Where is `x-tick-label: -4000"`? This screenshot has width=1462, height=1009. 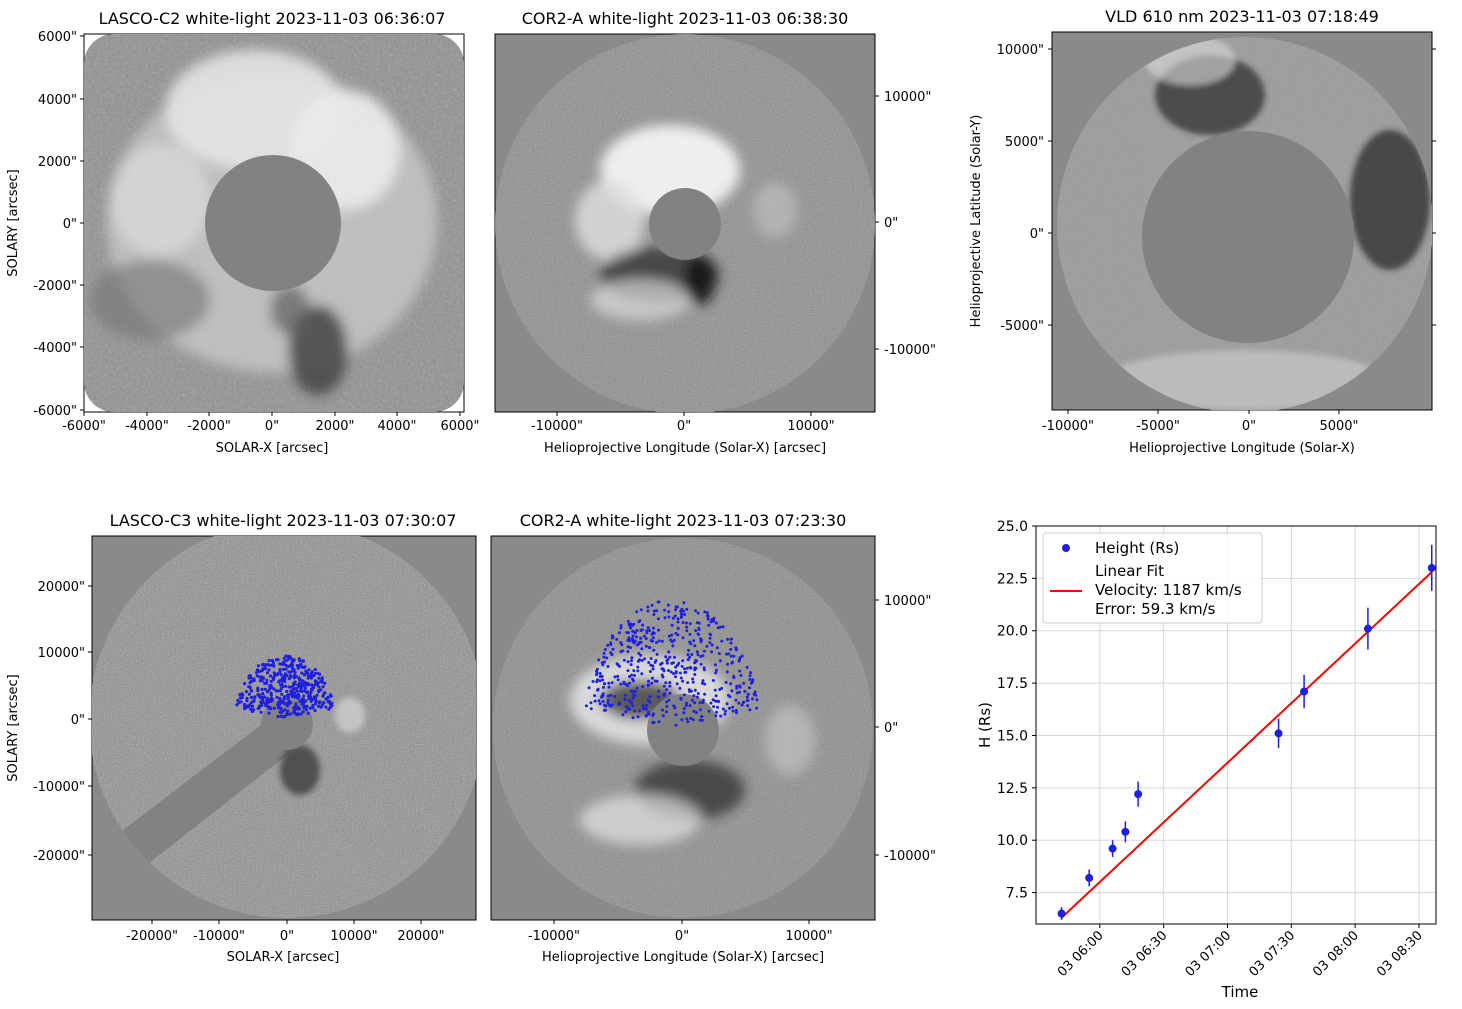 x-tick-label: -4000" is located at coordinates (147, 426).